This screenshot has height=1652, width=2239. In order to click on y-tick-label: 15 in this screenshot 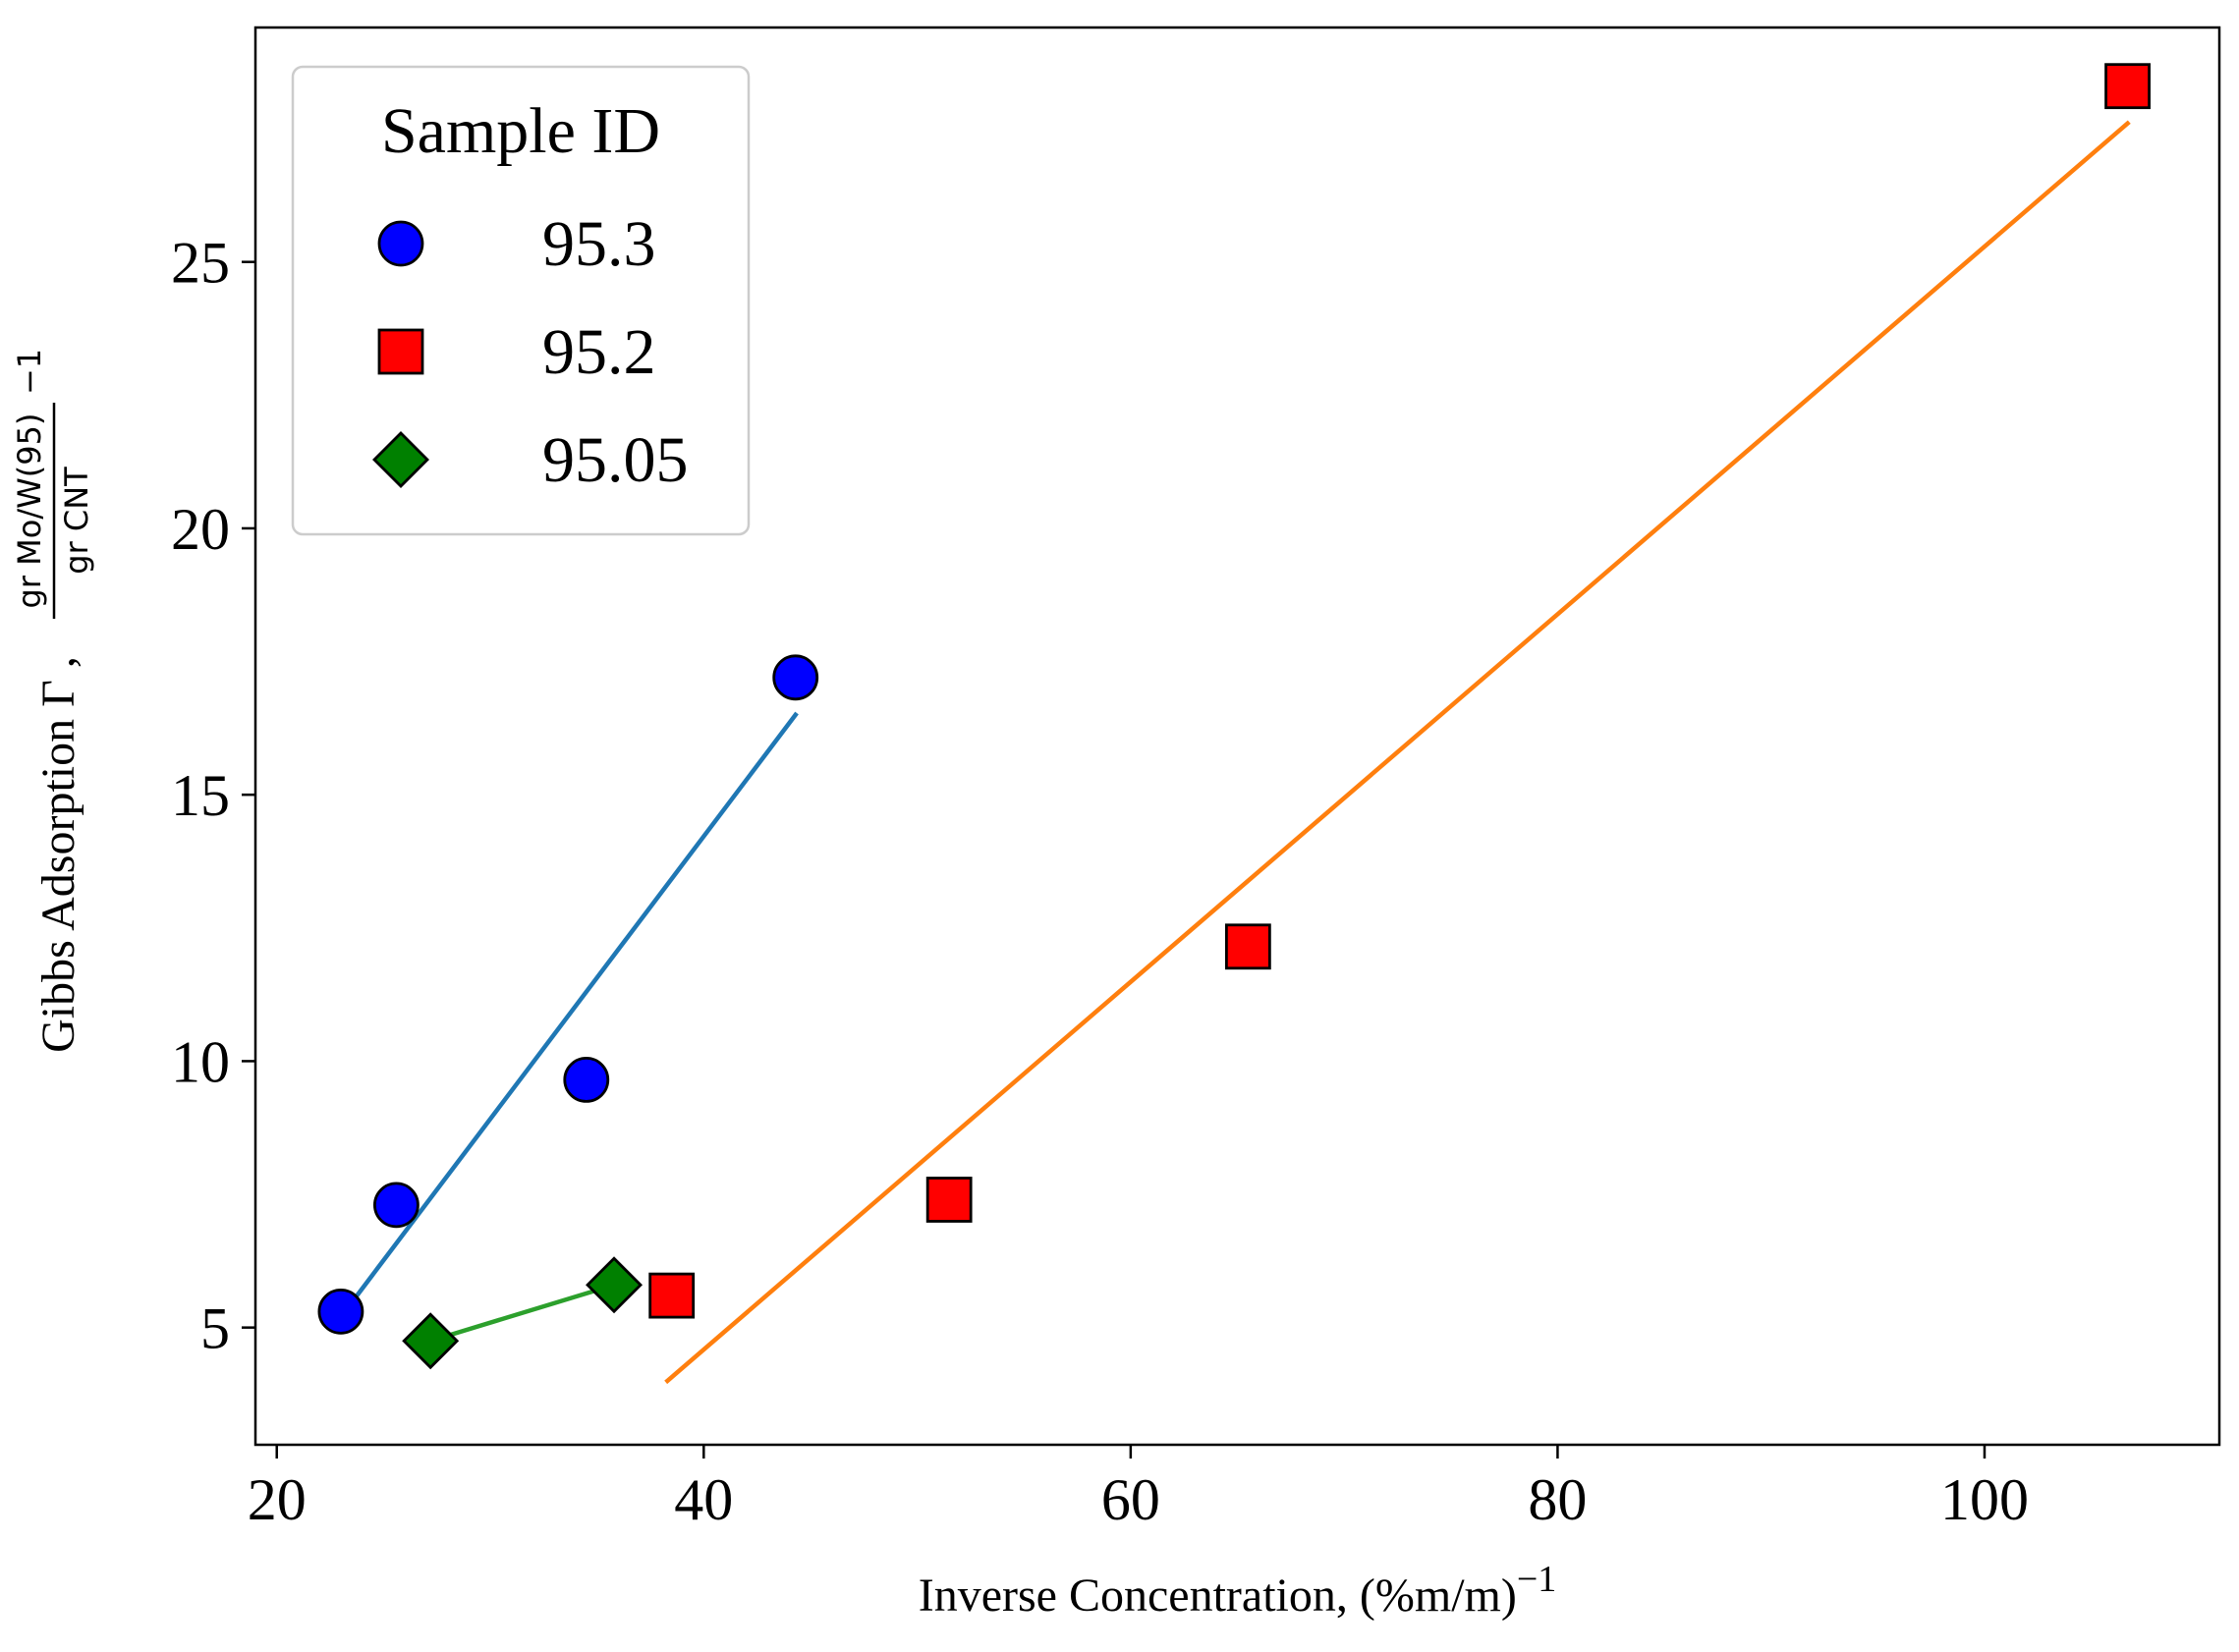, I will do `click(201, 795)`.